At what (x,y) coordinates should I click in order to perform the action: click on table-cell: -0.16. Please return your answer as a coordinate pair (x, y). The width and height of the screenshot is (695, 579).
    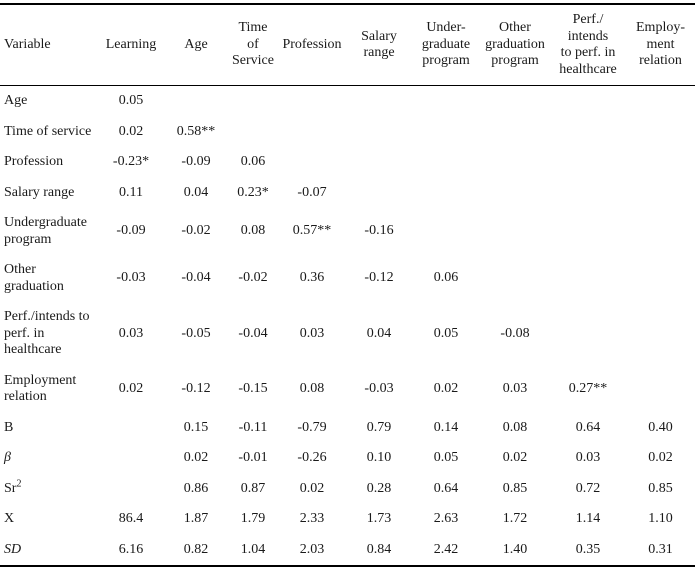
    Looking at the image, I should click on (379, 231).